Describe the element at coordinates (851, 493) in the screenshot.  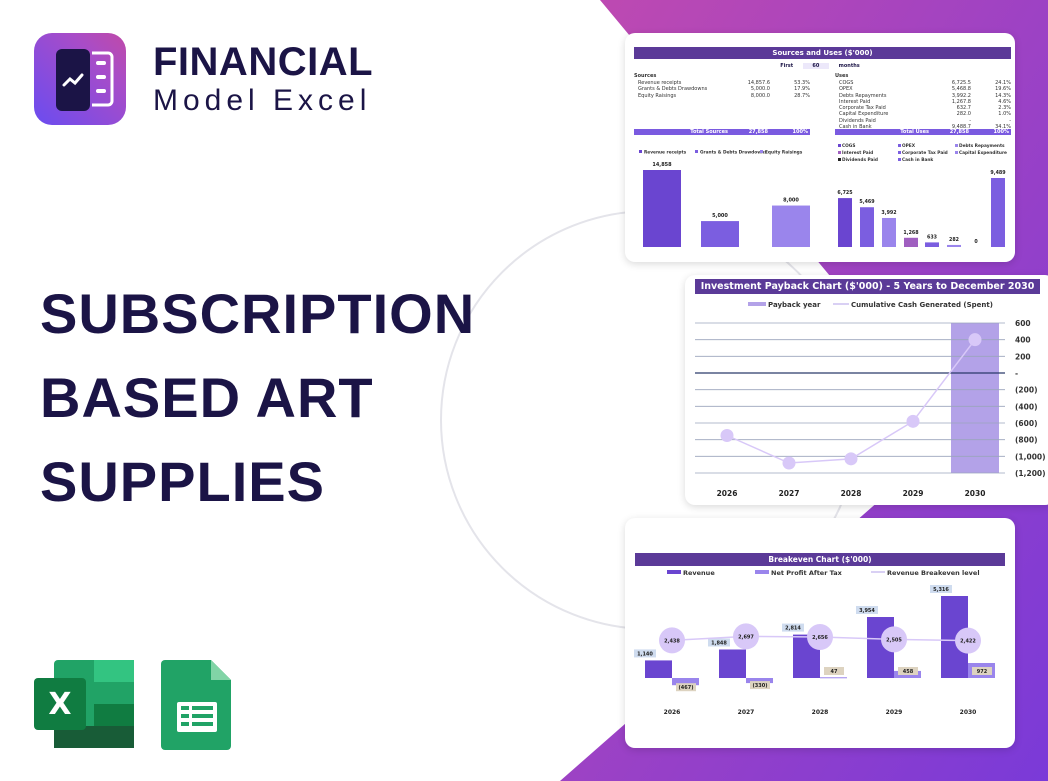
I see `x-tick-label: 2028` at that location.